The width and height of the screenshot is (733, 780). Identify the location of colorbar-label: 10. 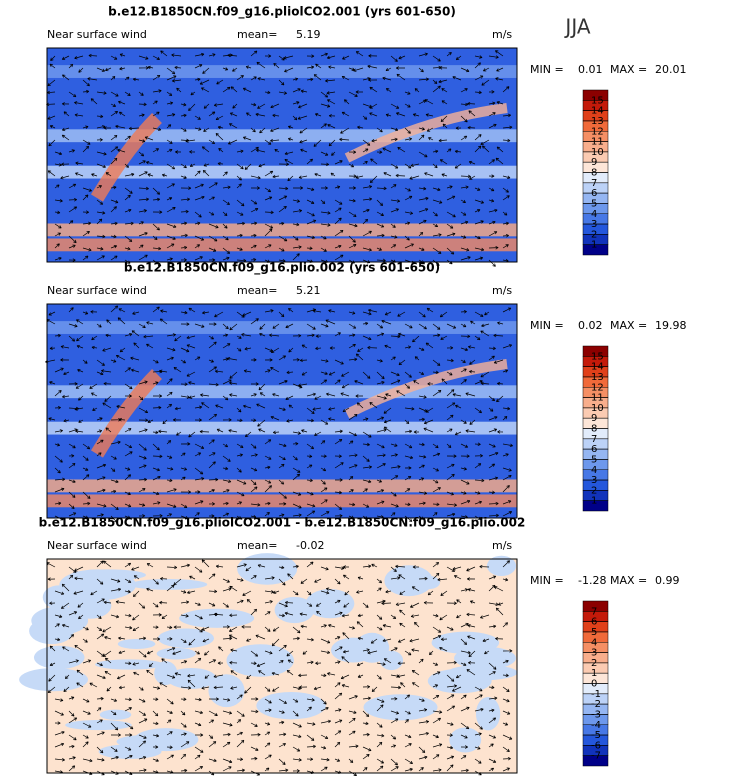
(597, 152).